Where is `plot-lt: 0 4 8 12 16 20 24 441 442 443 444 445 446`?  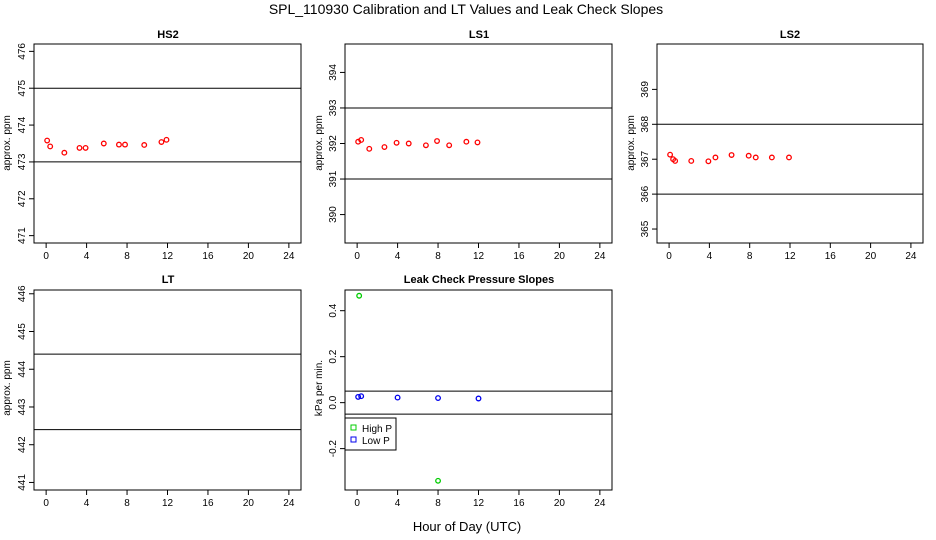 plot-lt: 0 4 8 12 16 20 24 441 442 443 444 445 446 is located at coordinates (159, 397).